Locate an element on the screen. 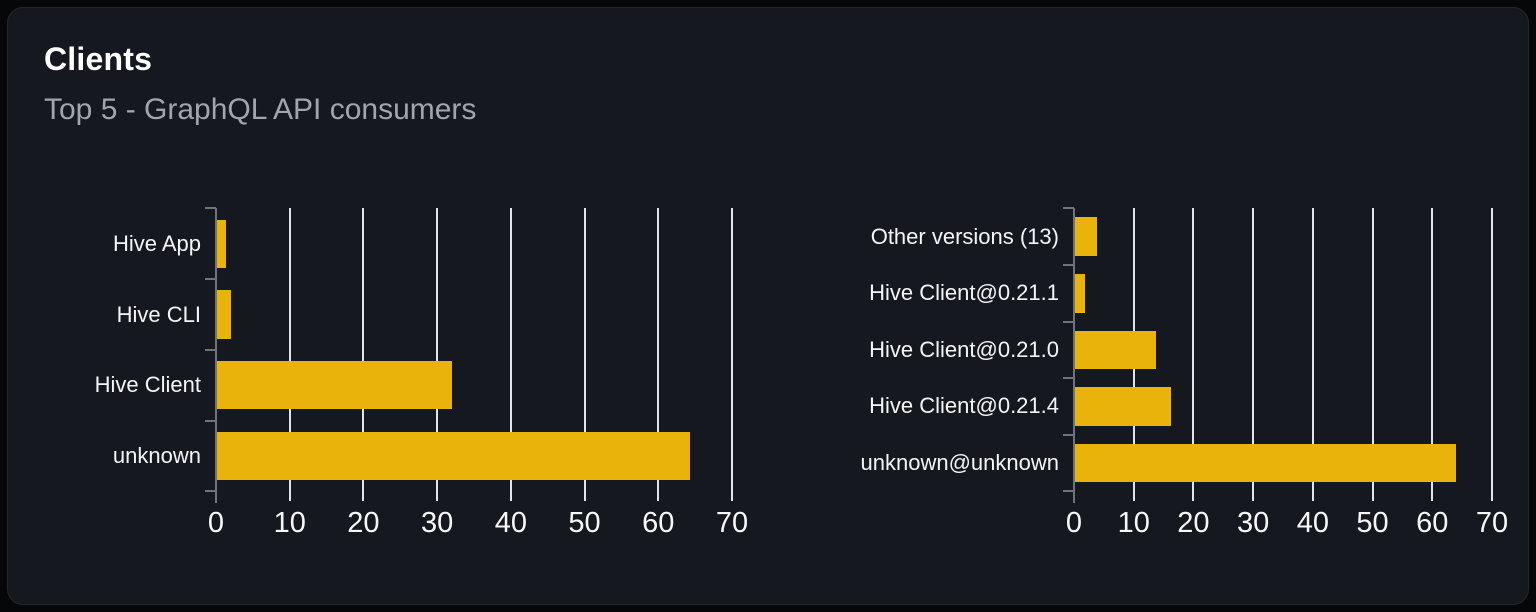 The image size is (1536, 612). category-label: Hive CLI is located at coordinates (158, 314).